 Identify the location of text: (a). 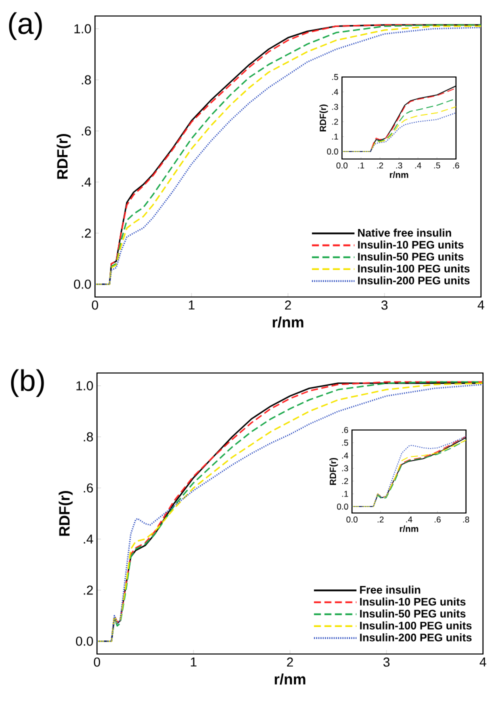
(25, 26).